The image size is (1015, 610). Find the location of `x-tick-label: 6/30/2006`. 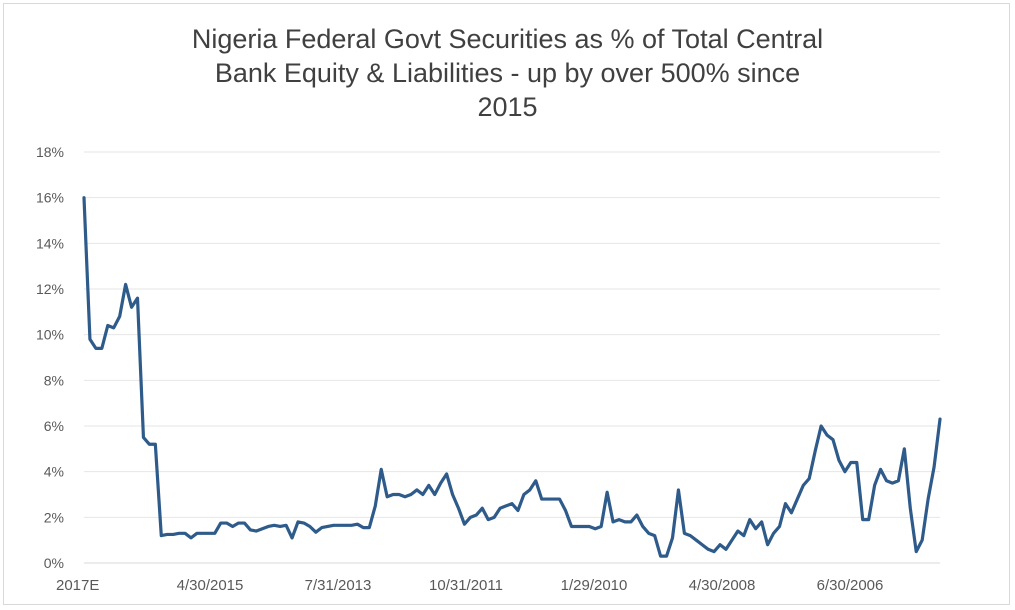

x-tick-label: 6/30/2006 is located at coordinates (850, 585).